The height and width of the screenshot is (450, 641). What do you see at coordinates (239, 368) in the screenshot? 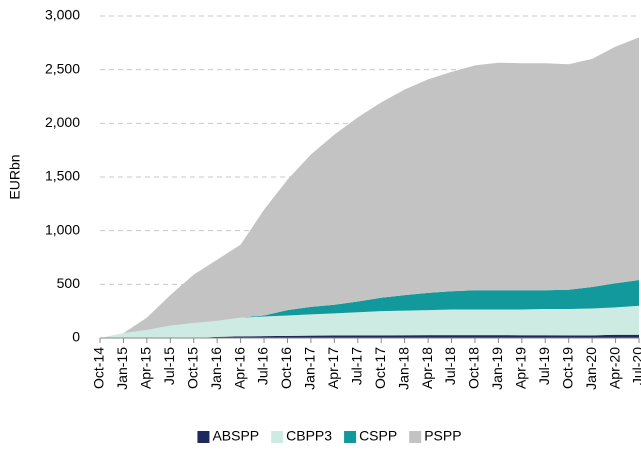
I see `x-tick-label: Apr-16` at bounding box center [239, 368].